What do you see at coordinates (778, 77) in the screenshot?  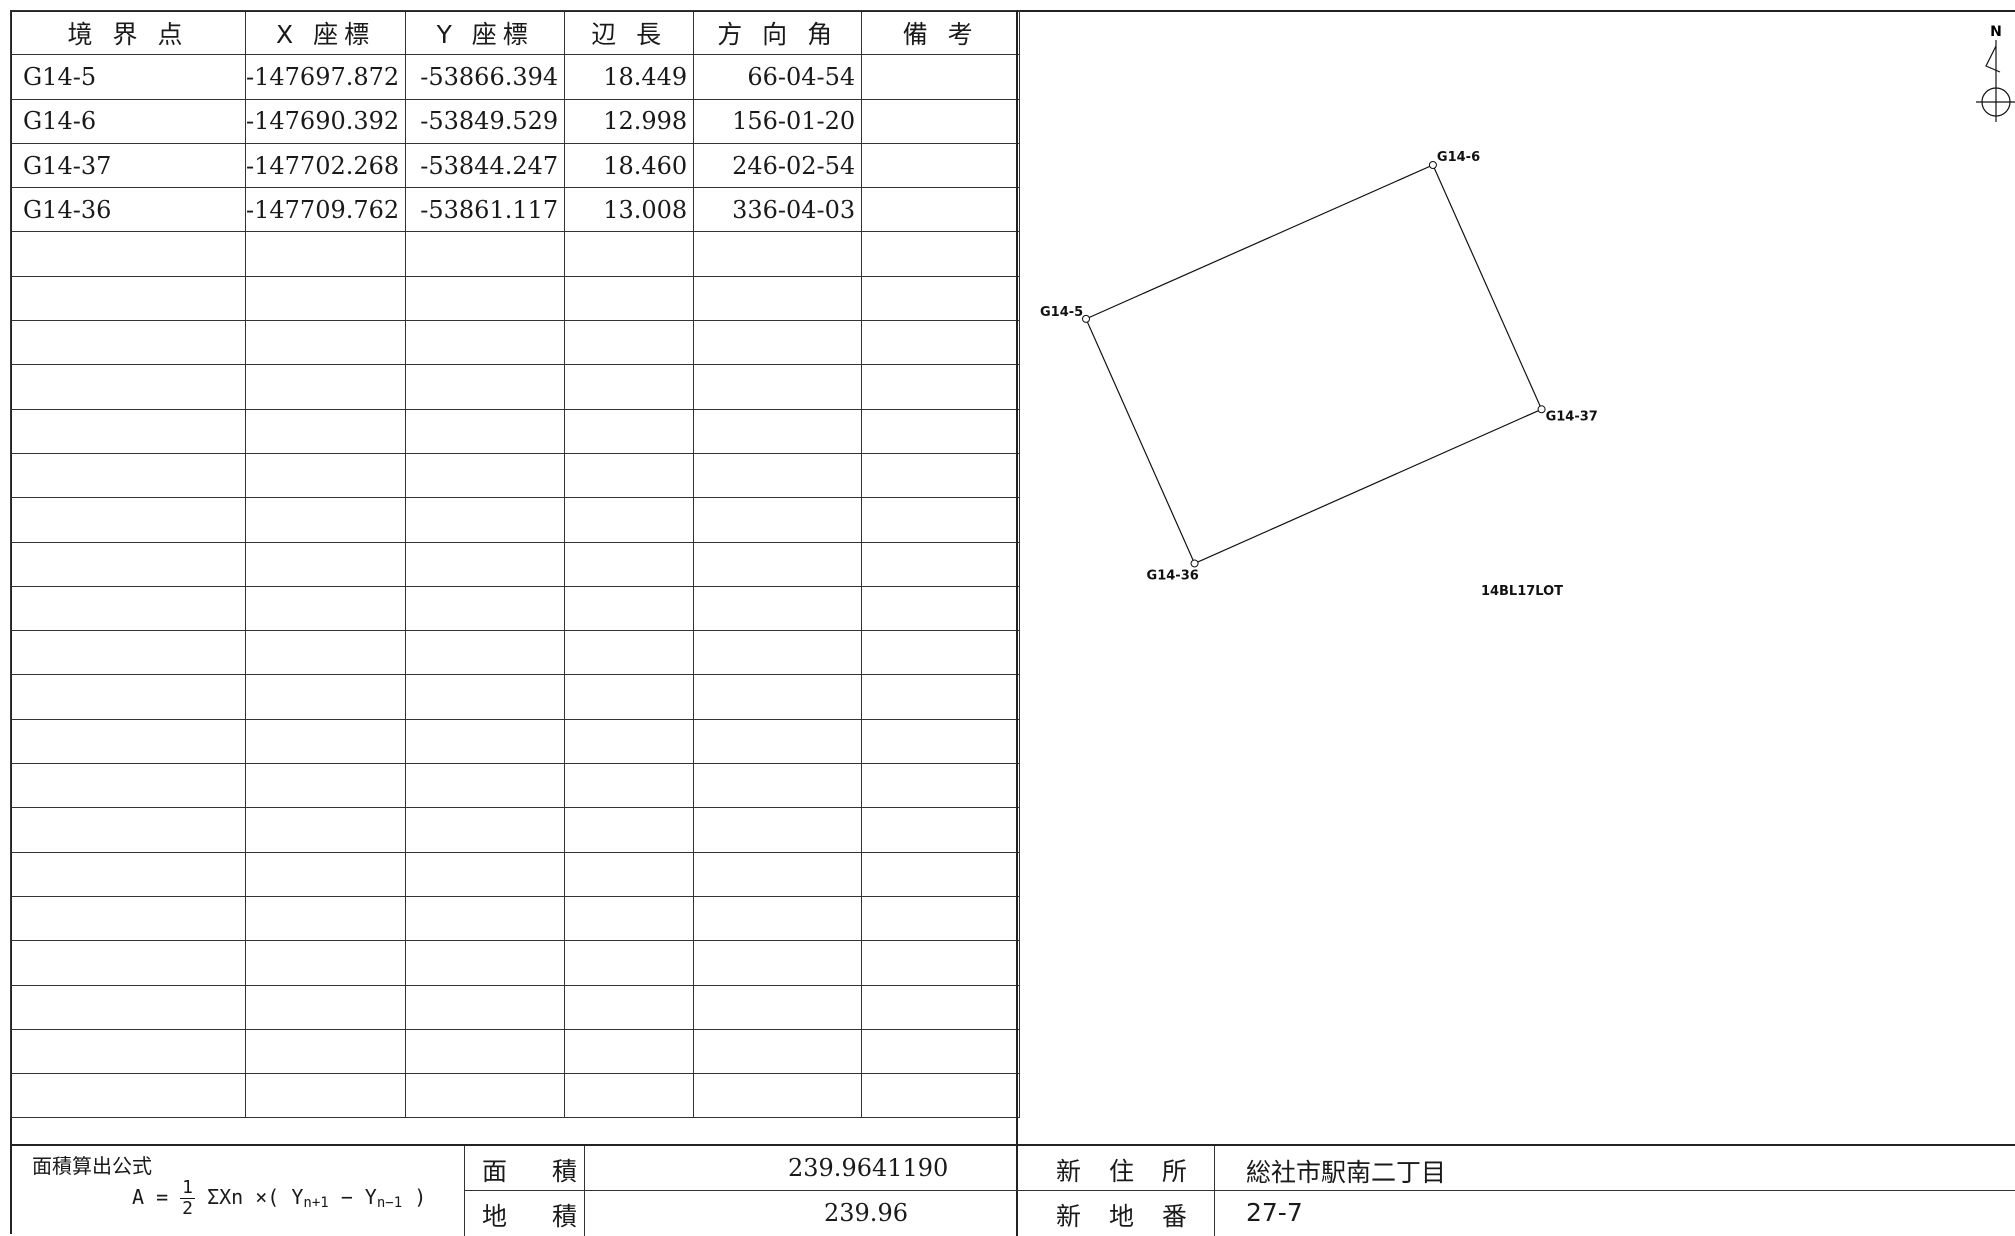 I see `bearing-cell: 66-04-54` at bounding box center [778, 77].